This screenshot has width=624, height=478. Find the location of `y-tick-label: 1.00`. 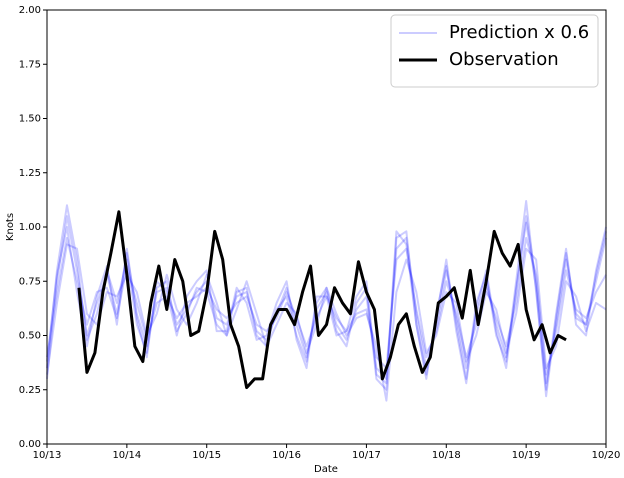

y-tick-label: 1.00 is located at coordinates (30, 227).